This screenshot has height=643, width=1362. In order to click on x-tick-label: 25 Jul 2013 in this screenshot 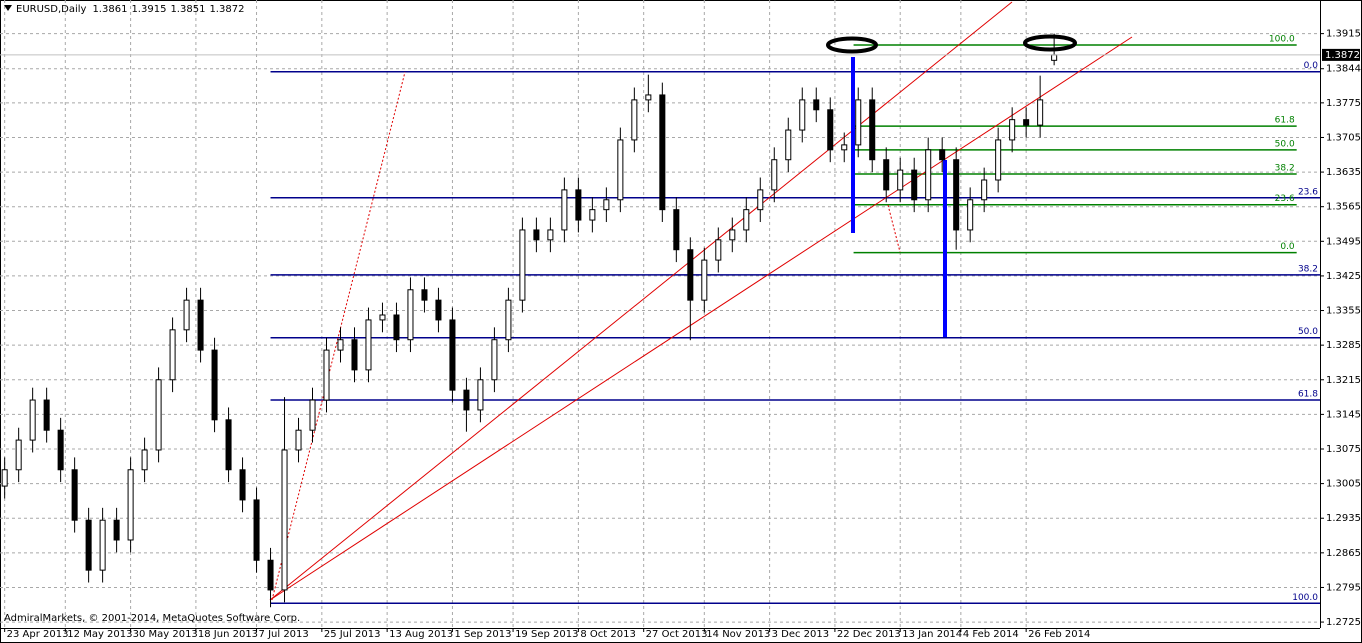, I will do `click(352, 634)`.